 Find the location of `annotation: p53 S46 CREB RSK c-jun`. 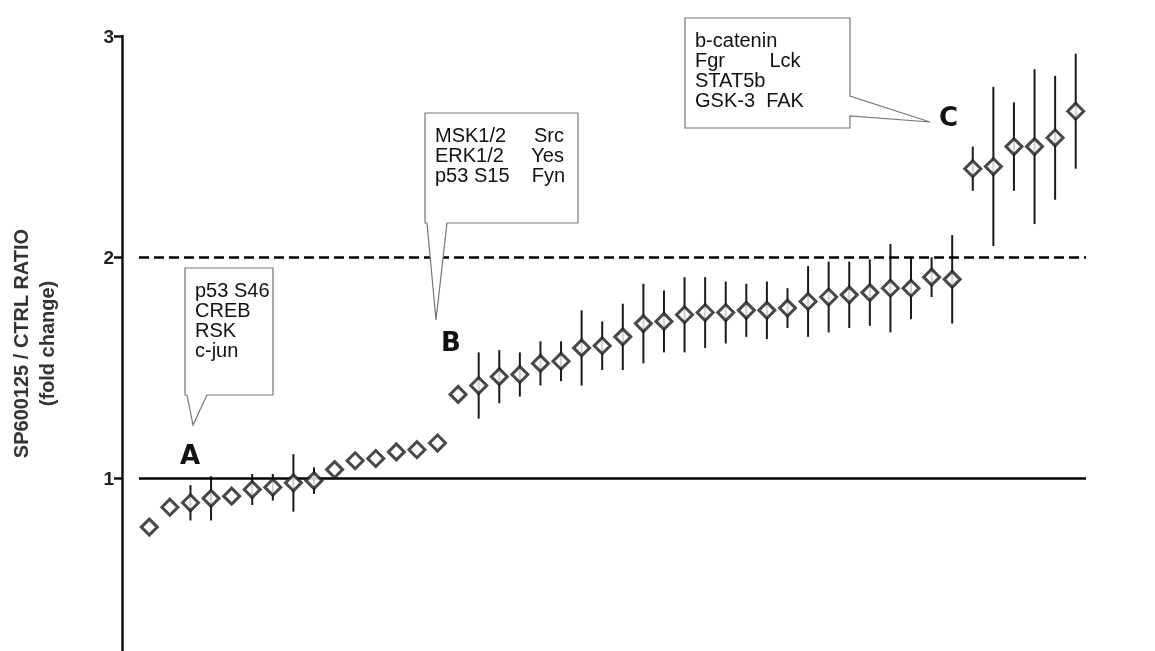

annotation: p53 S46 CREB RSK c-jun is located at coordinates (232, 320).